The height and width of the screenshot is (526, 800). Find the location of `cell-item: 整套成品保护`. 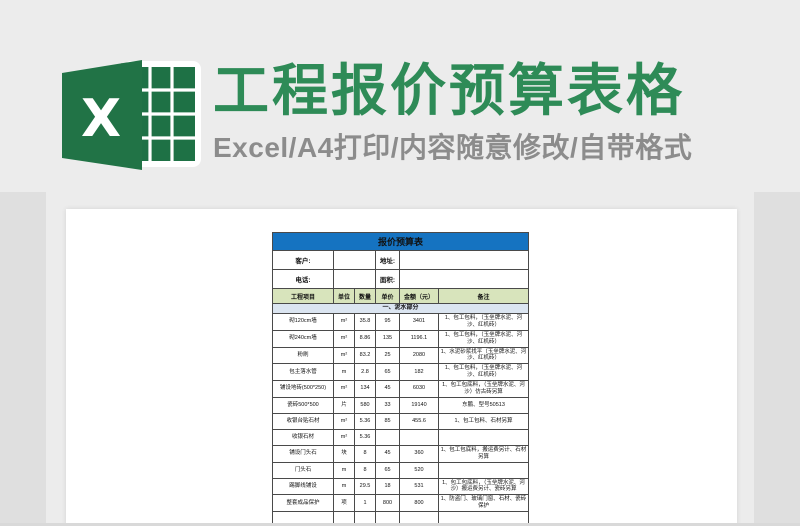

cell-item: 整套成品保护 is located at coordinates (303, 503).